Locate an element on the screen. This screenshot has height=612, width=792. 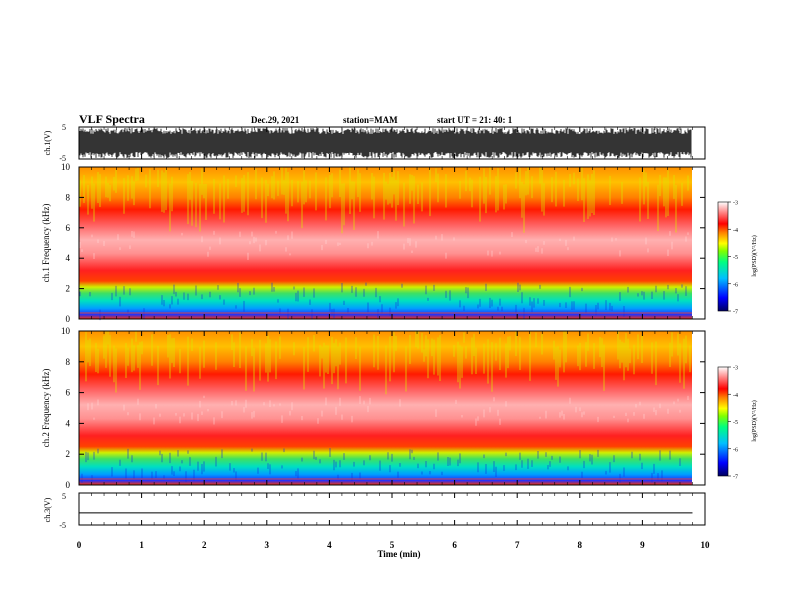
ch3-ytick-top: 5 is located at coordinates (64, 496).